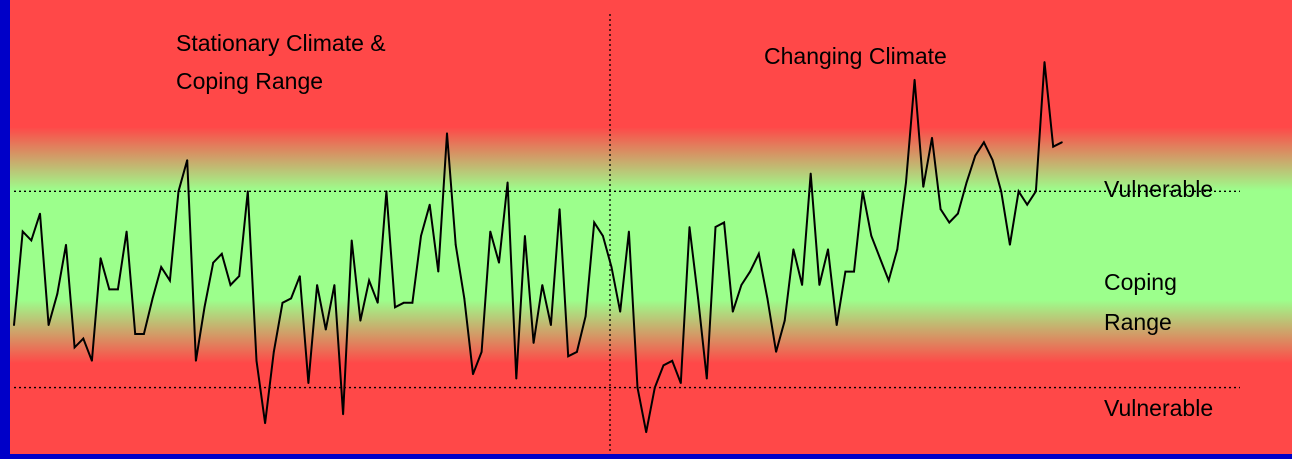 This screenshot has width=1292, height=459. Describe the element at coordinates (249, 81) in the screenshot. I see `left-period-label-line2: Coping Range` at that location.